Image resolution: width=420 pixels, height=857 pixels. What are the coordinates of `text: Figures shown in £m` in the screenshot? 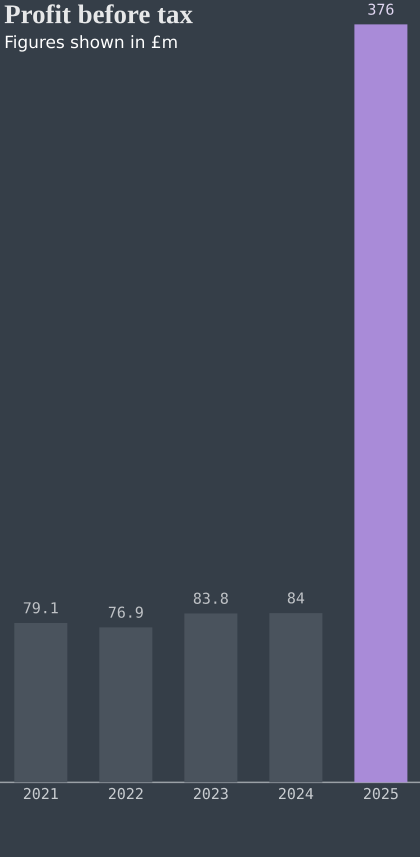 It's located at (91, 43).